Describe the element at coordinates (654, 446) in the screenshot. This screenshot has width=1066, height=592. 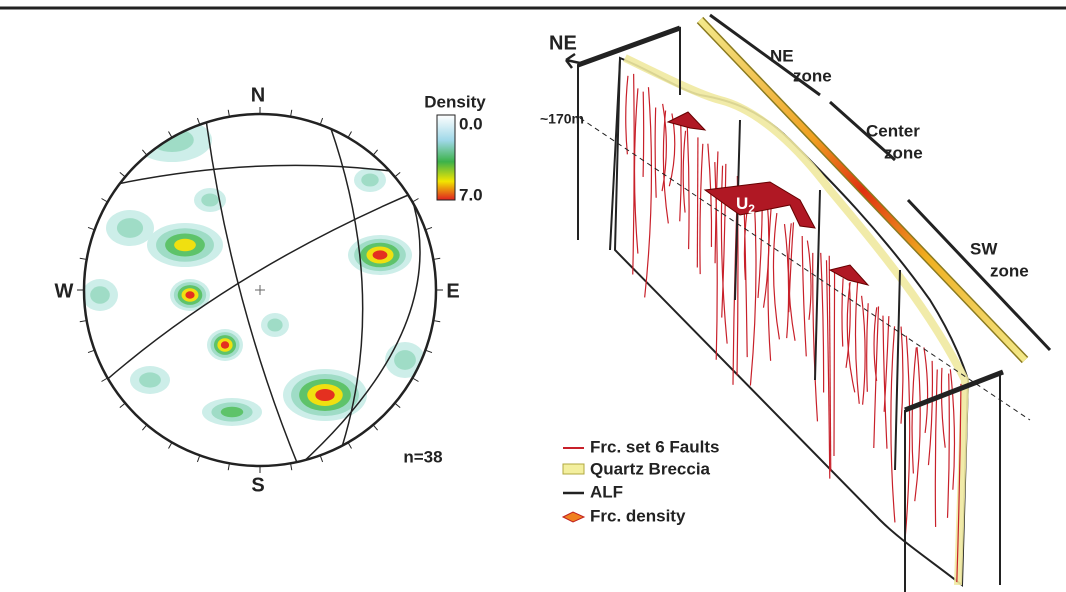
I see `legend-label: Frc. set 6 Faults` at that location.